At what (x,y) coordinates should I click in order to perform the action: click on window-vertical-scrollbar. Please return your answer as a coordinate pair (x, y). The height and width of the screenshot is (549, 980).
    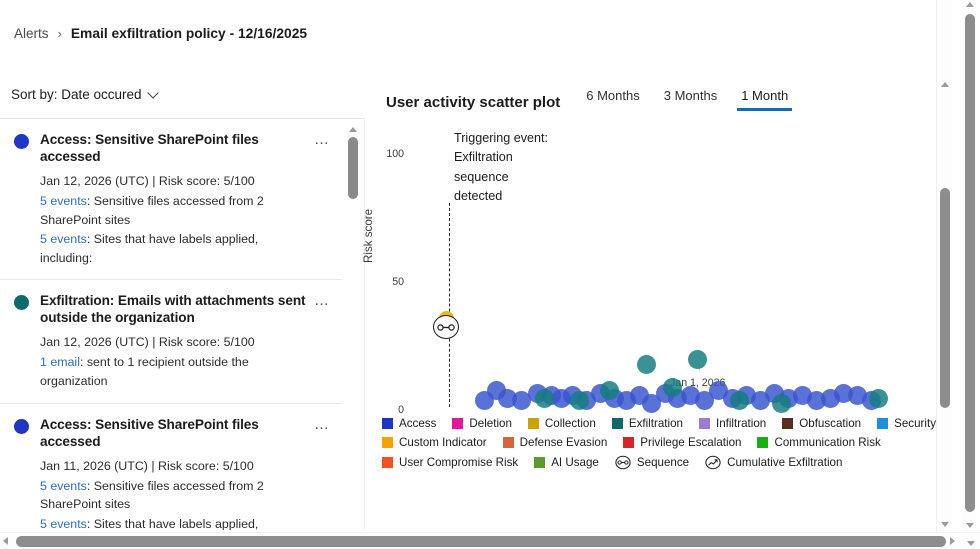
    Looking at the image, I should click on (970, 266).